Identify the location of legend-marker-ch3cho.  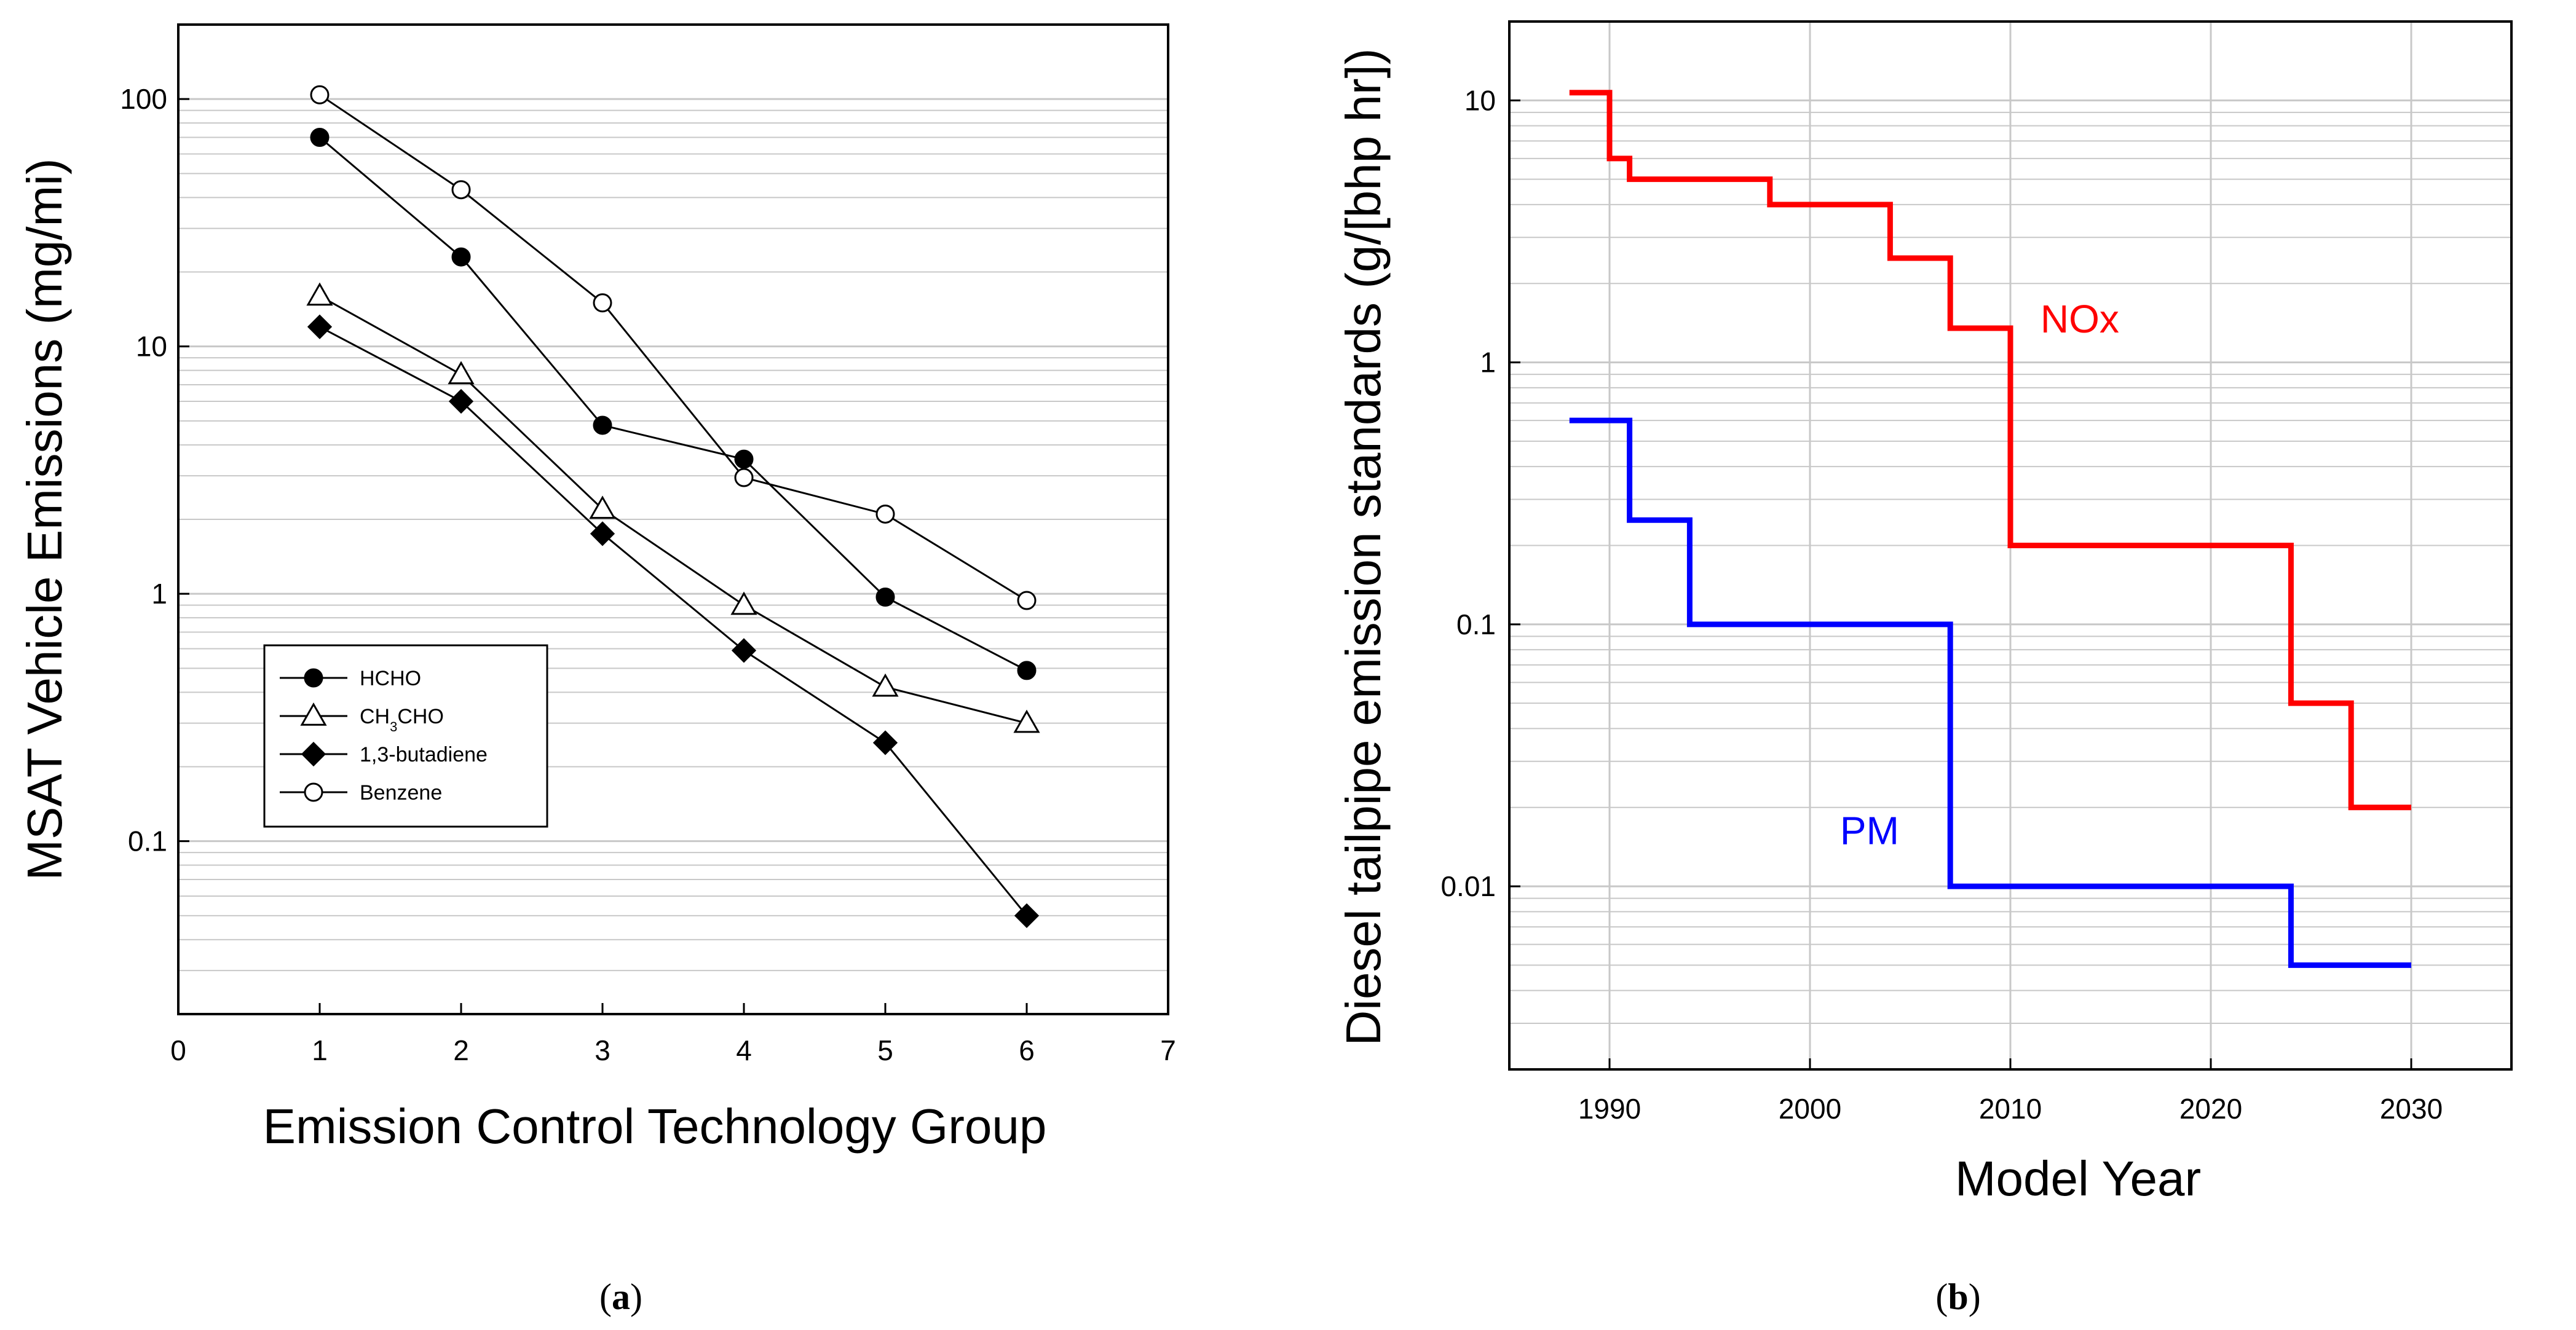
(313, 714).